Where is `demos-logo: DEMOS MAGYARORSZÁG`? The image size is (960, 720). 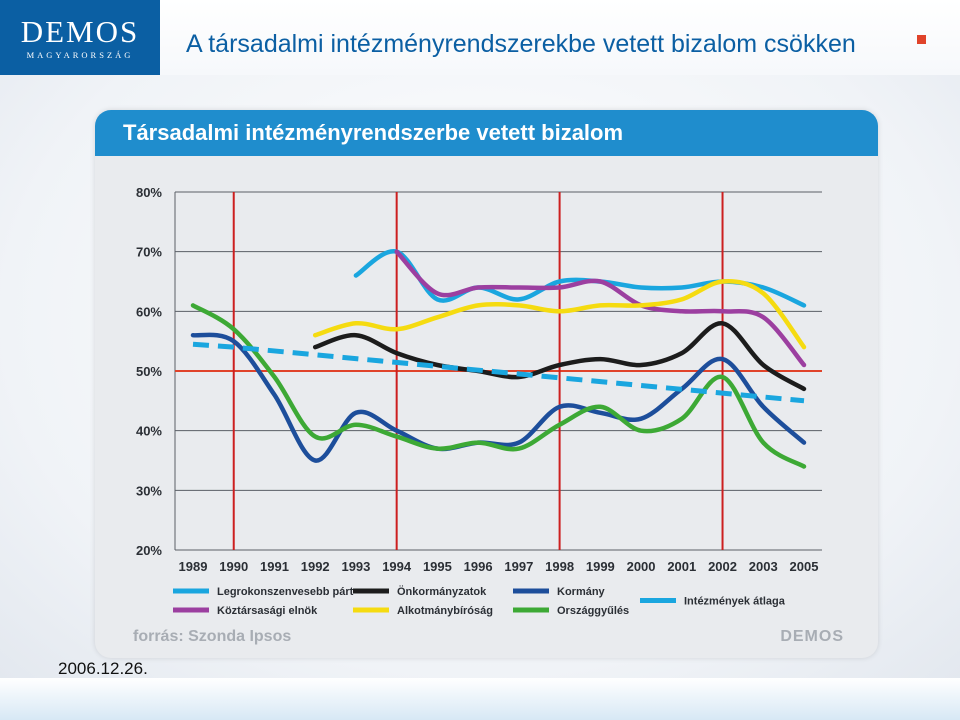 demos-logo: DEMOS MAGYARORSZÁG is located at coordinates (80, 37).